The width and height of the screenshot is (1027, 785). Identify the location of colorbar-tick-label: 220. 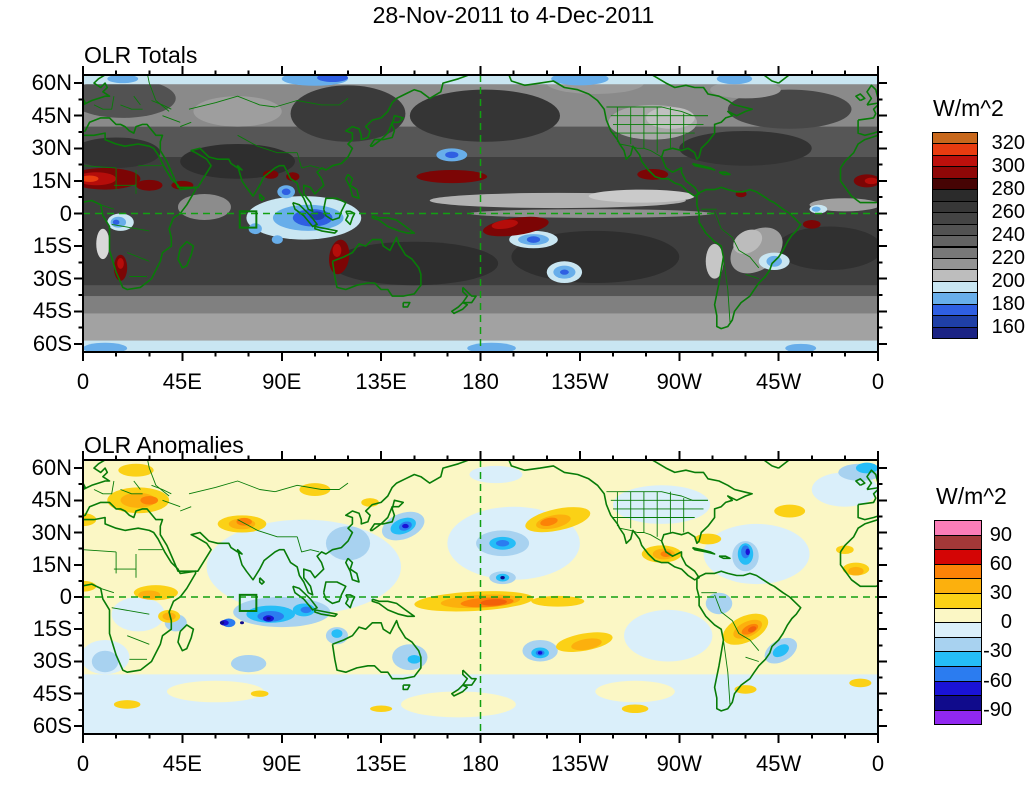
(1008, 257).